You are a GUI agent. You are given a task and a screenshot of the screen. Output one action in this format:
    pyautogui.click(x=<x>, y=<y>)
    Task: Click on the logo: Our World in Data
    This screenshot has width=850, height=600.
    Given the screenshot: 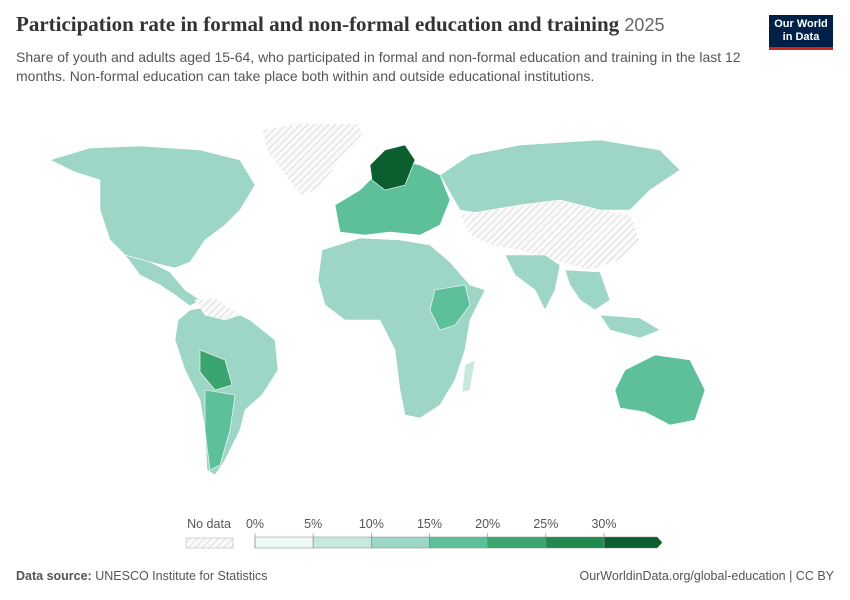 What is the action you would take?
    pyautogui.click(x=801, y=32)
    